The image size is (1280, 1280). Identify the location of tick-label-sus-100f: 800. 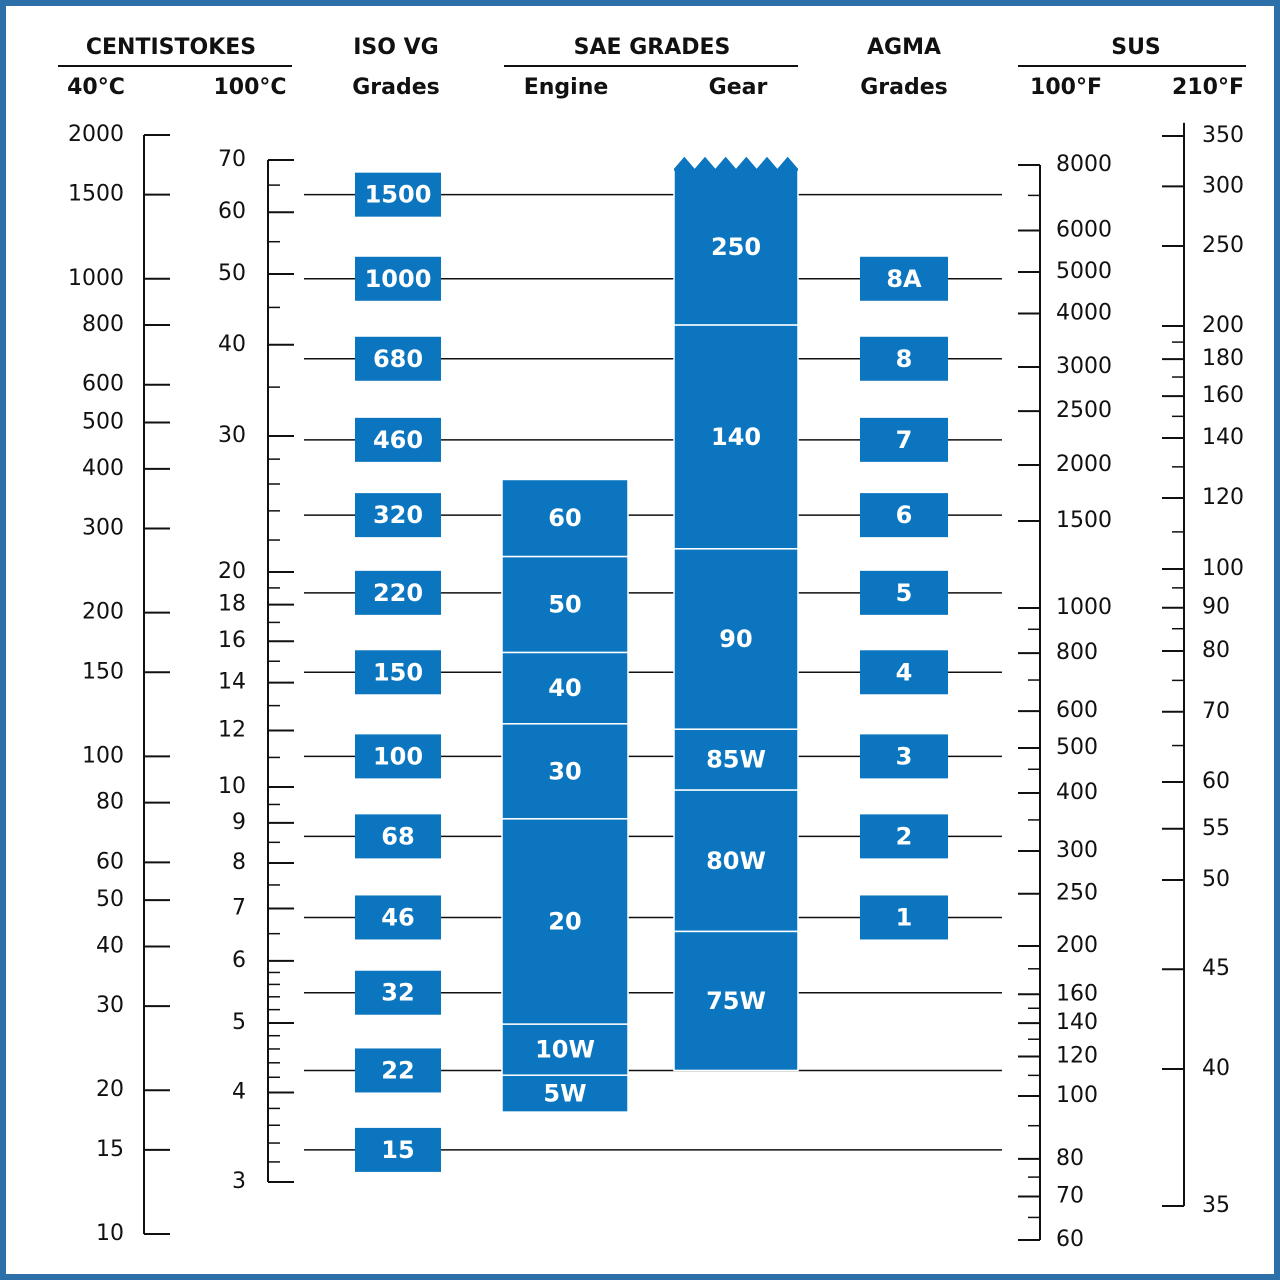
(1077, 652).